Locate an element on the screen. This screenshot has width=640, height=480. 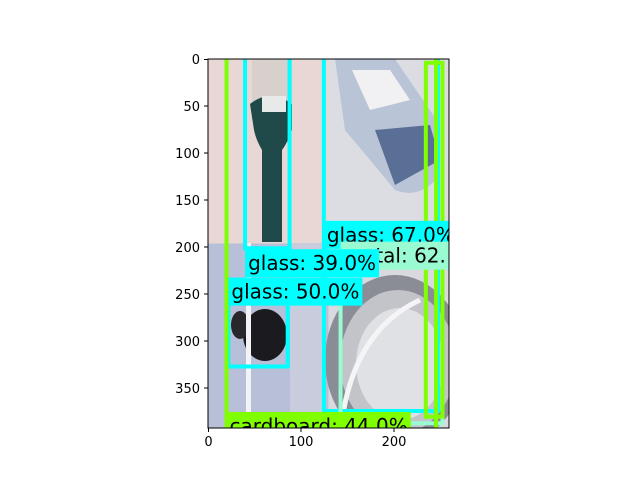
detection-box is located at coordinates (267, 155).